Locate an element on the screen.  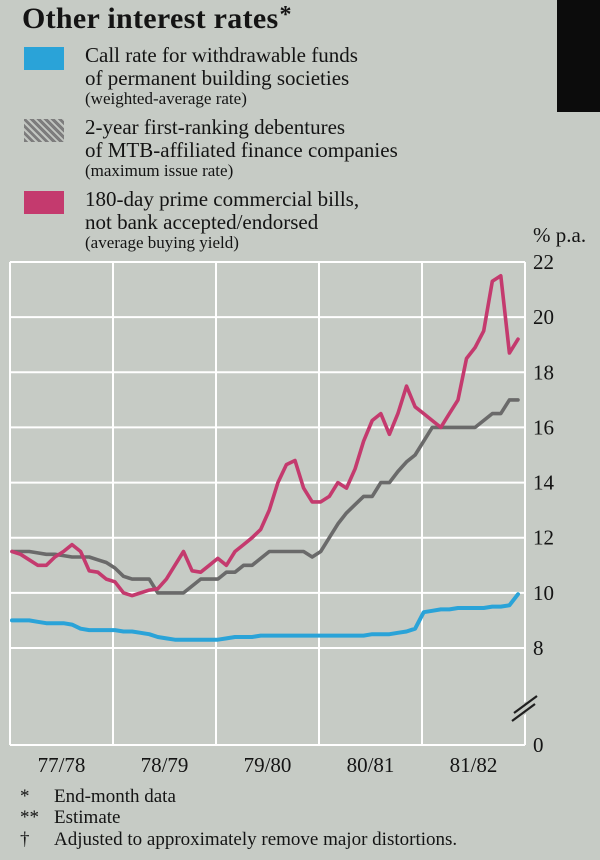
y-tick-label: 18 is located at coordinates (543, 372).